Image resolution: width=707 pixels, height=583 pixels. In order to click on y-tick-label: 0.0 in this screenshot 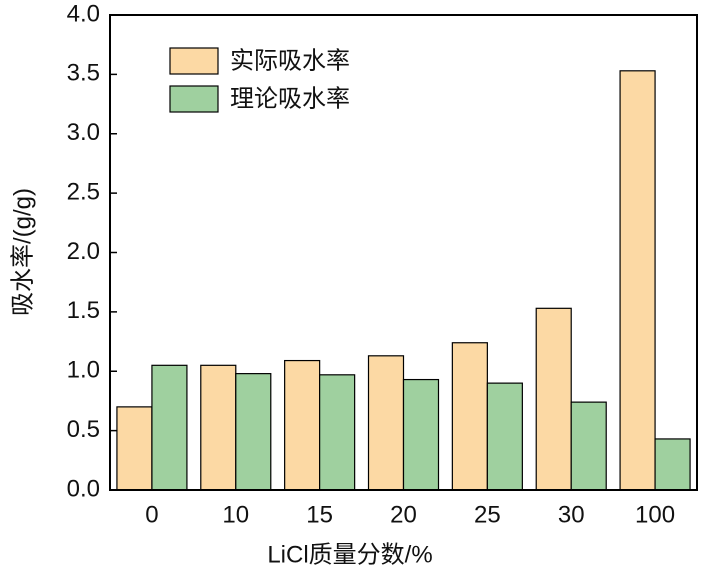, I will do `click(83, 488)`.